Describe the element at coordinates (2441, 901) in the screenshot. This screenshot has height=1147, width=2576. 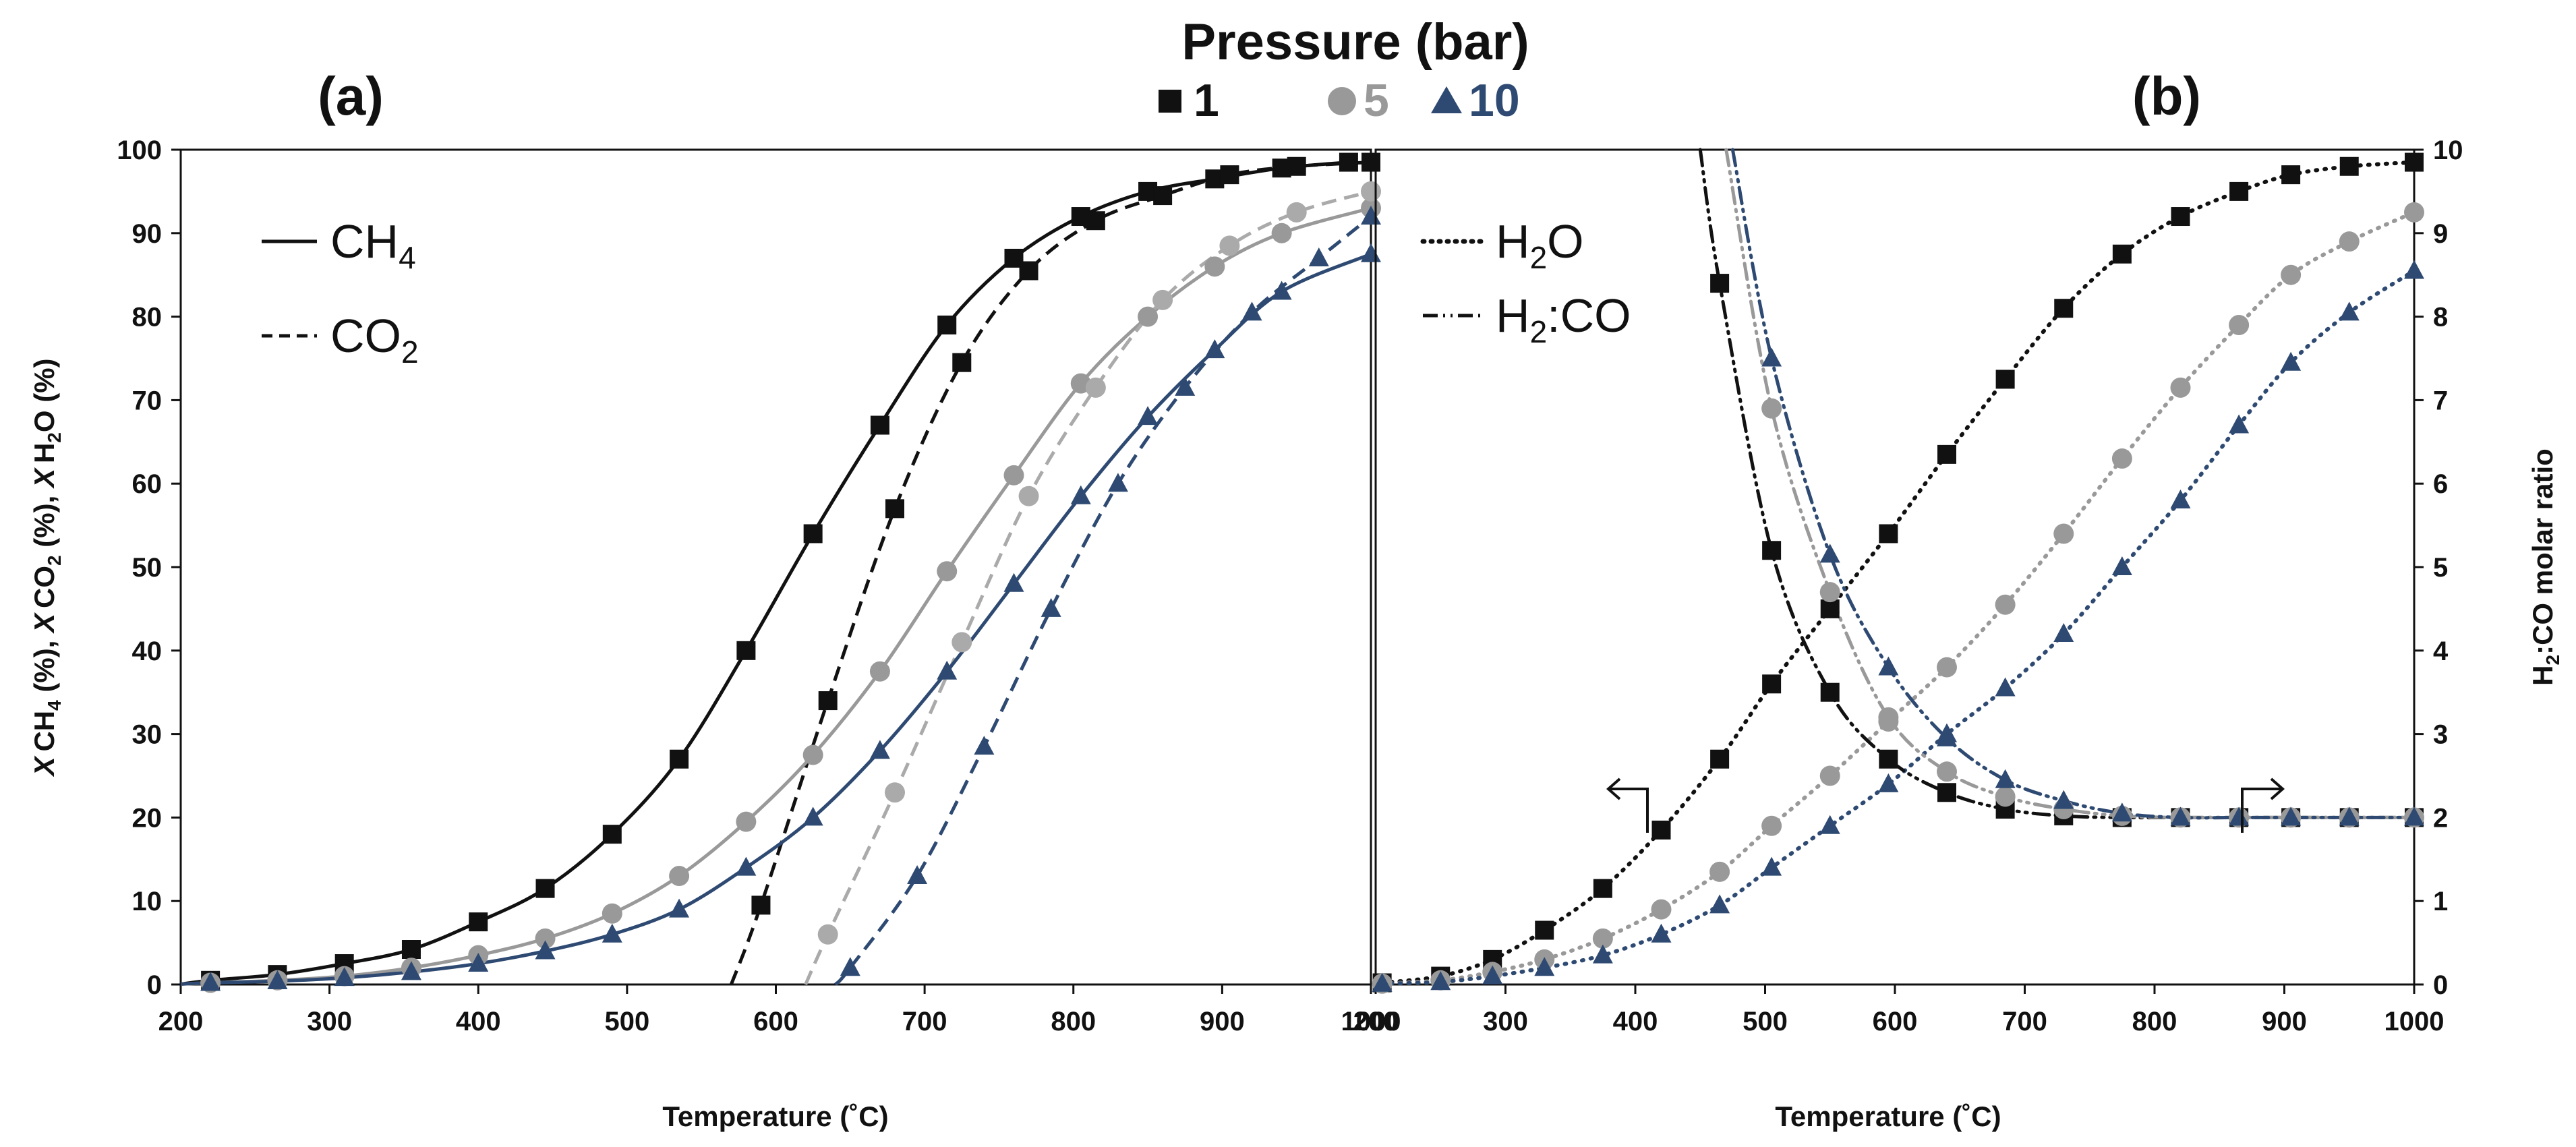
I see `y-right-tick-label: 1` at that location.